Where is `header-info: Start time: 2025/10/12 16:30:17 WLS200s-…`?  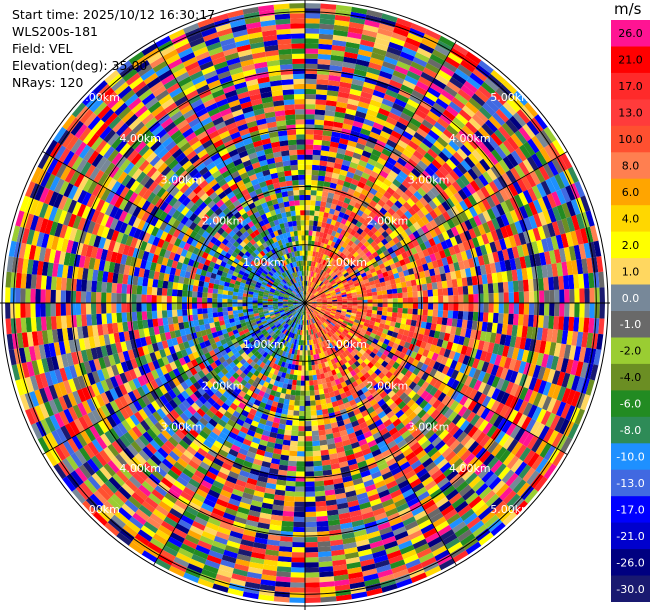 header-info: Start time: 2025/10/12 16:30:17 WLS200s-… is located at coordinates (113, 48).